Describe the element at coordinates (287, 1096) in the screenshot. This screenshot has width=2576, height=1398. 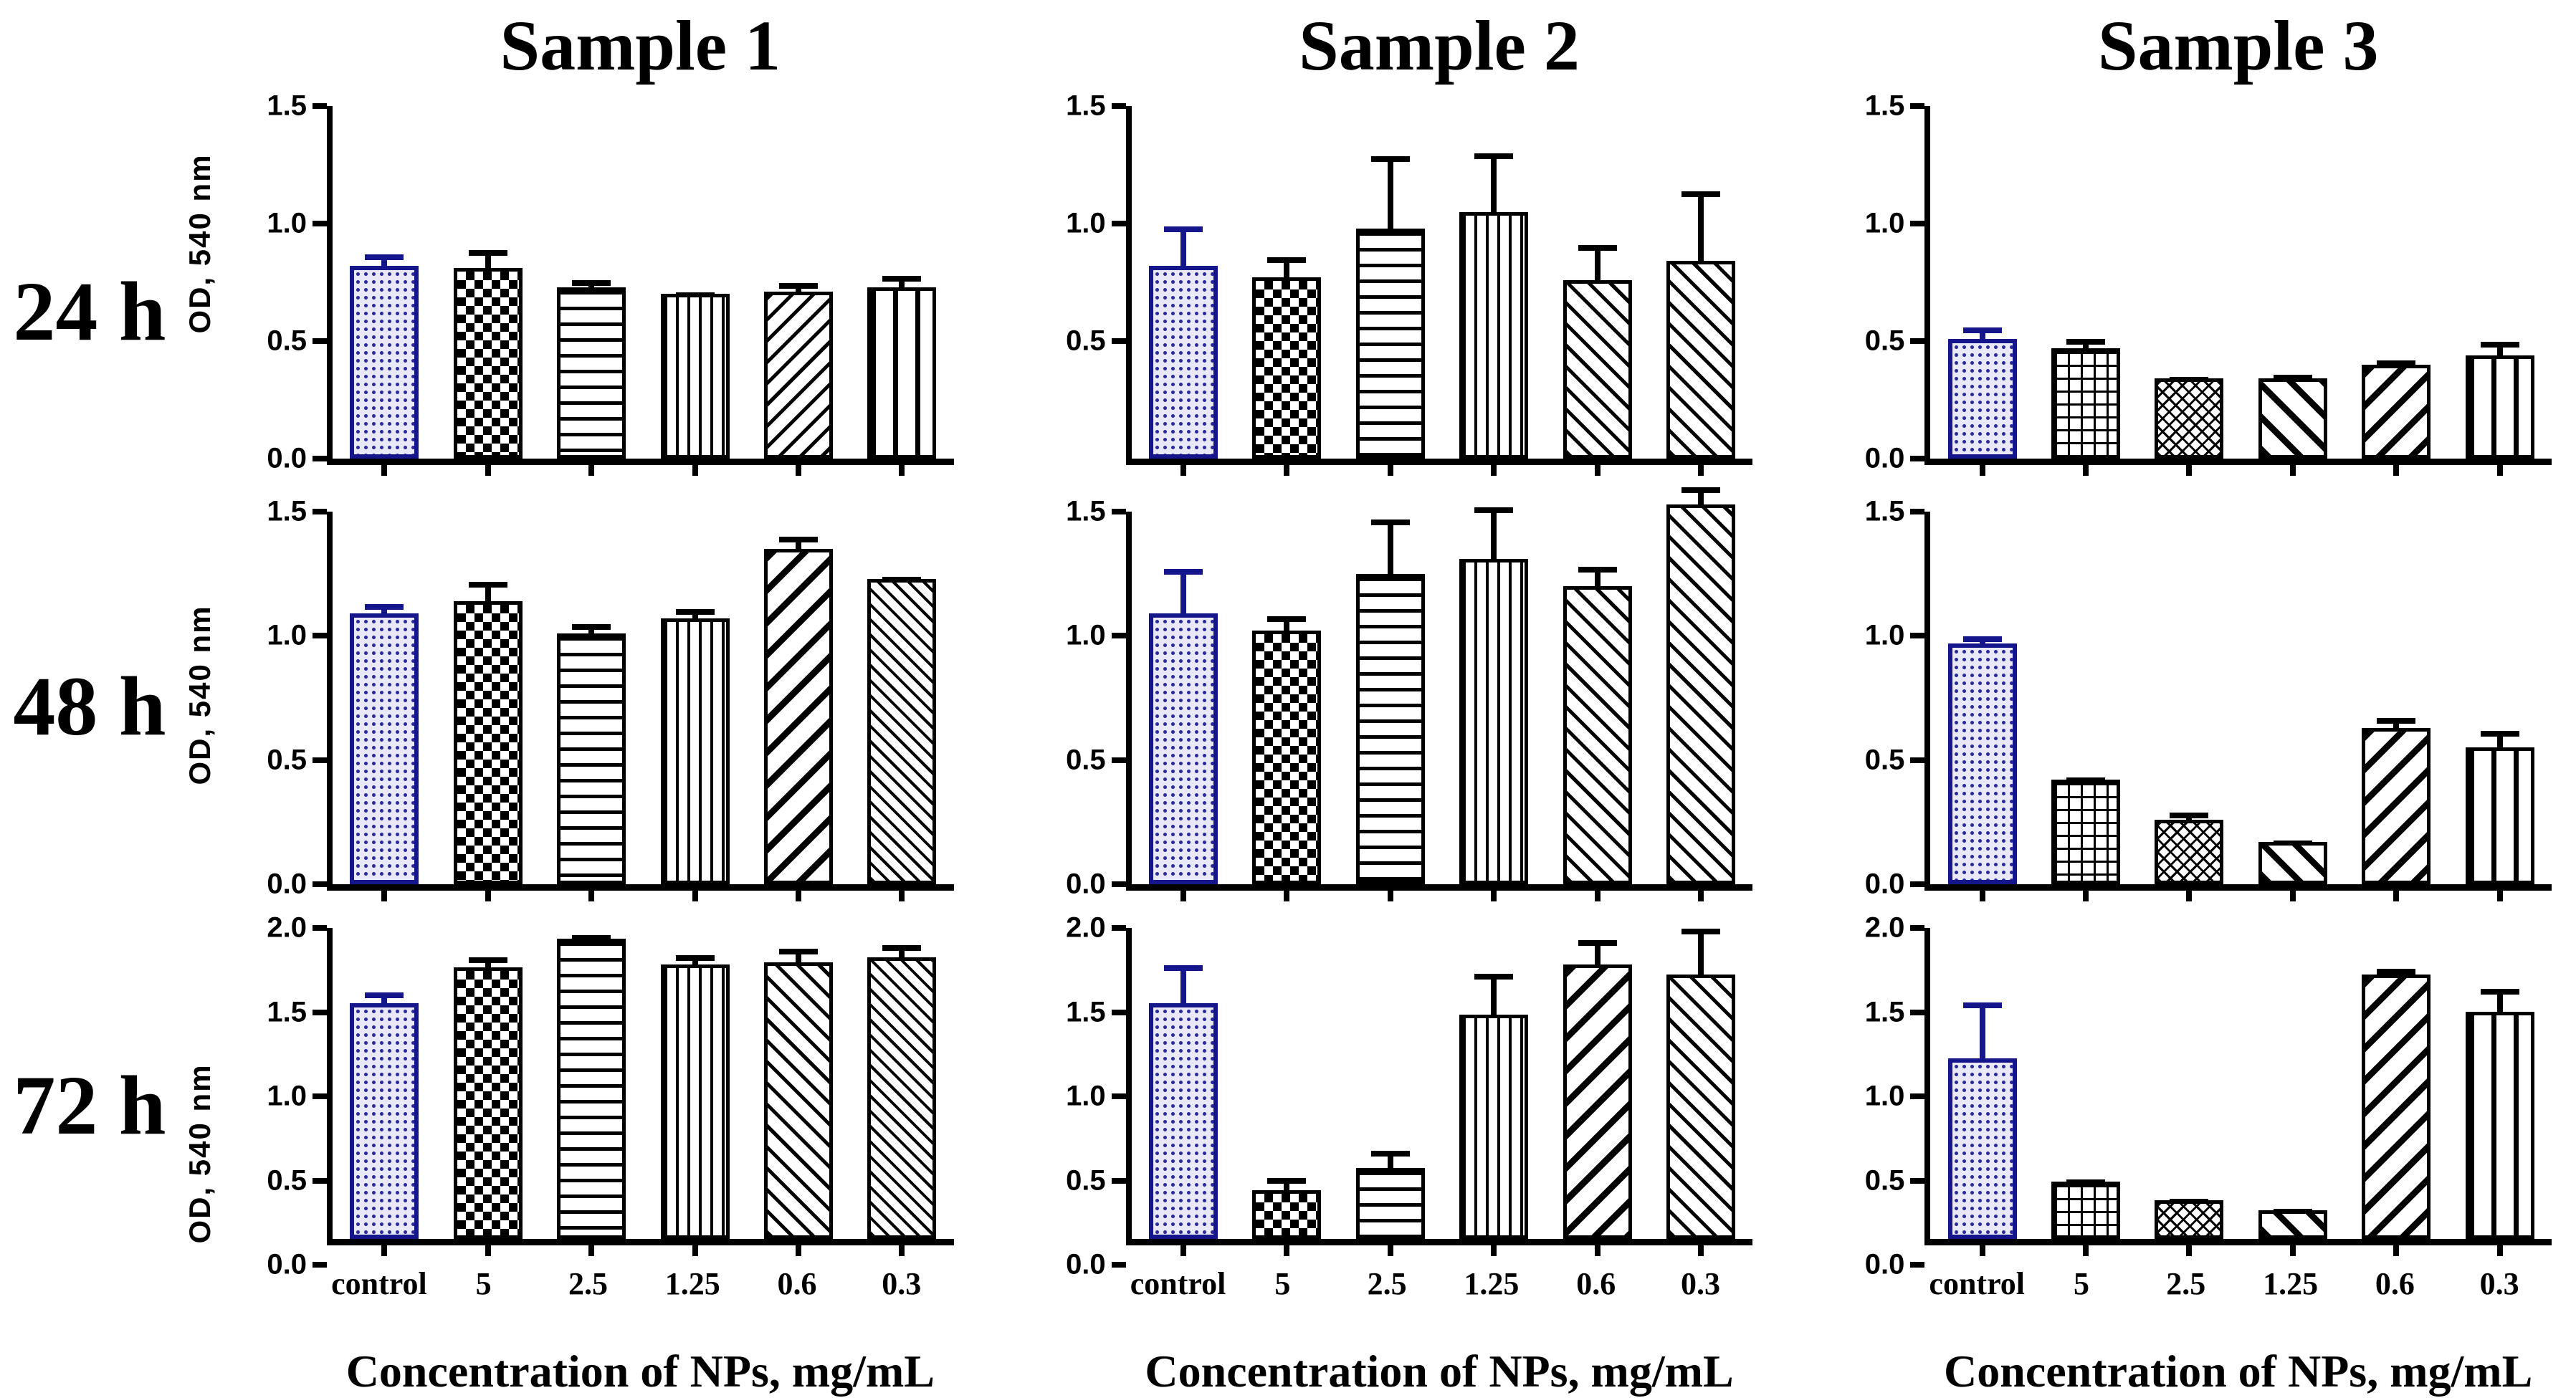
I see `y-tick-label: 1.0` at that location.